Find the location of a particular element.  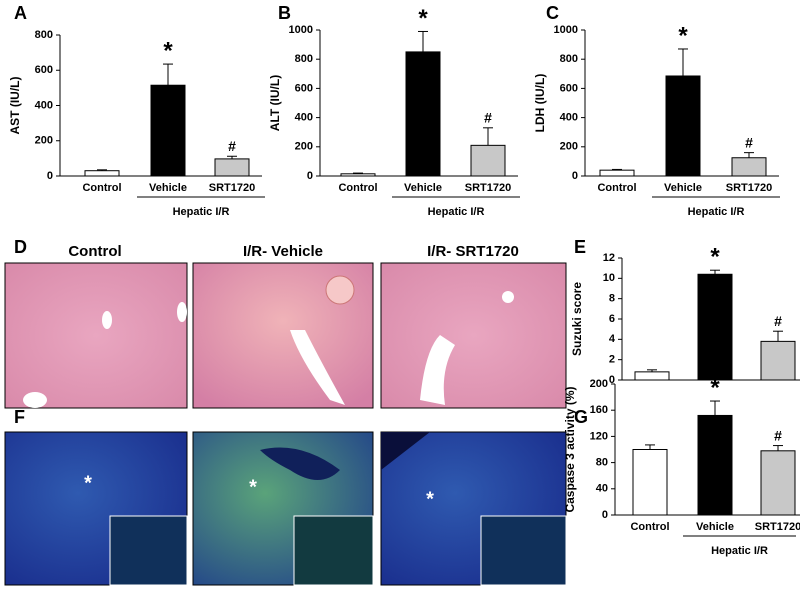

panel-letter: C is located at coordinates (552, 13).